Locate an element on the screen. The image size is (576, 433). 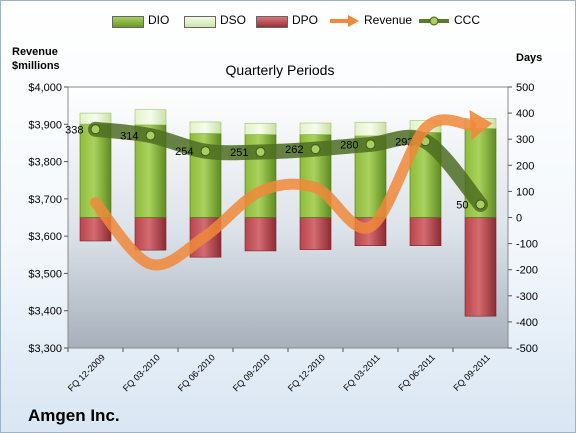
x-tick-label: FQ 12-2010 is located at coordinates (306, 372).